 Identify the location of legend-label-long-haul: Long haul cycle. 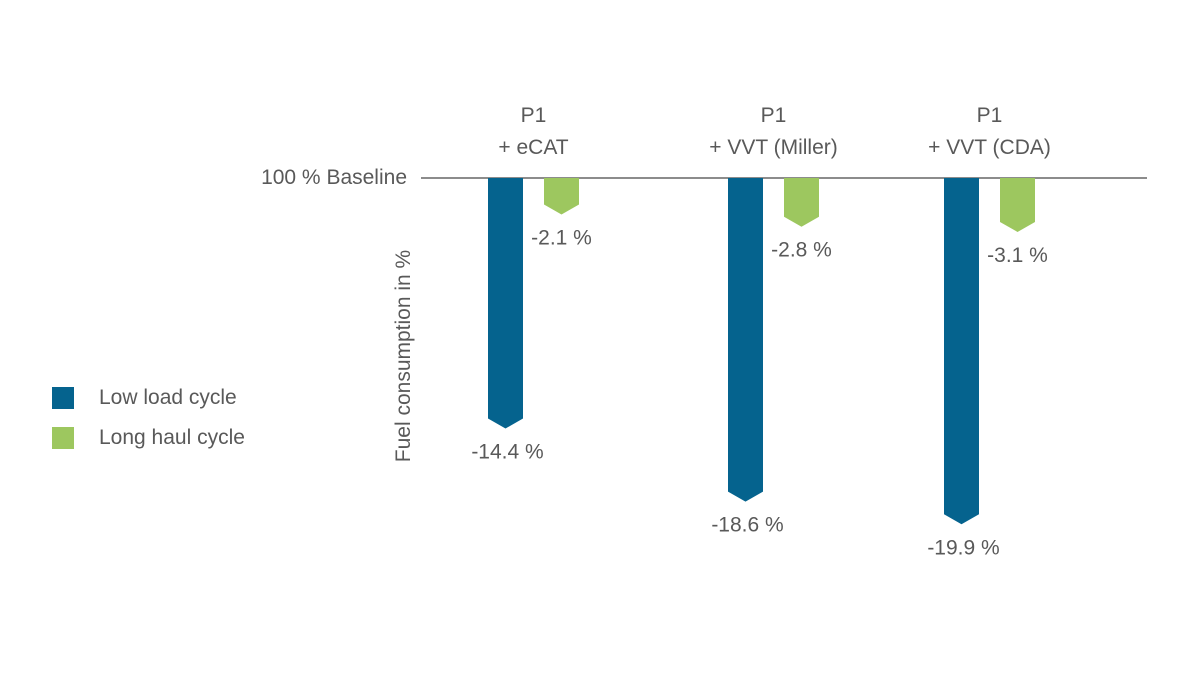
(172, 437).